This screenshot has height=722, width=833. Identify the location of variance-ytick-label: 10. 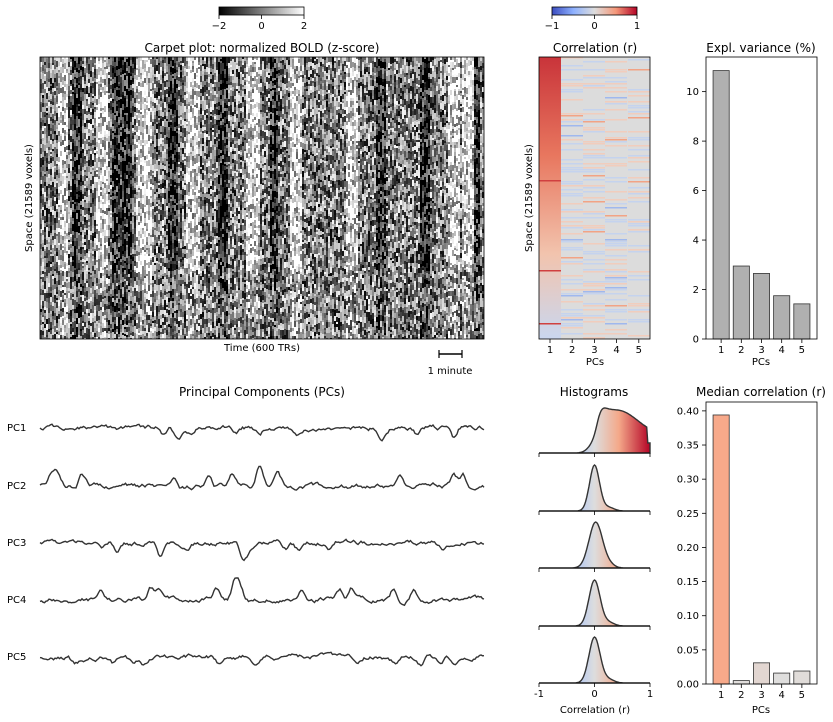
(692, 92).